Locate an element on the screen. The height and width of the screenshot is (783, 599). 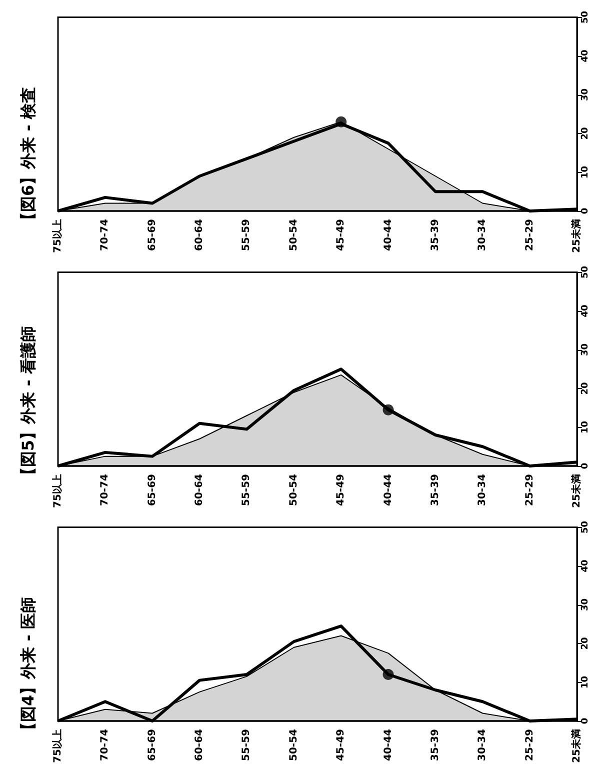
text: 【図5】外来 - 看護師 is located at coordinates (28, 404).